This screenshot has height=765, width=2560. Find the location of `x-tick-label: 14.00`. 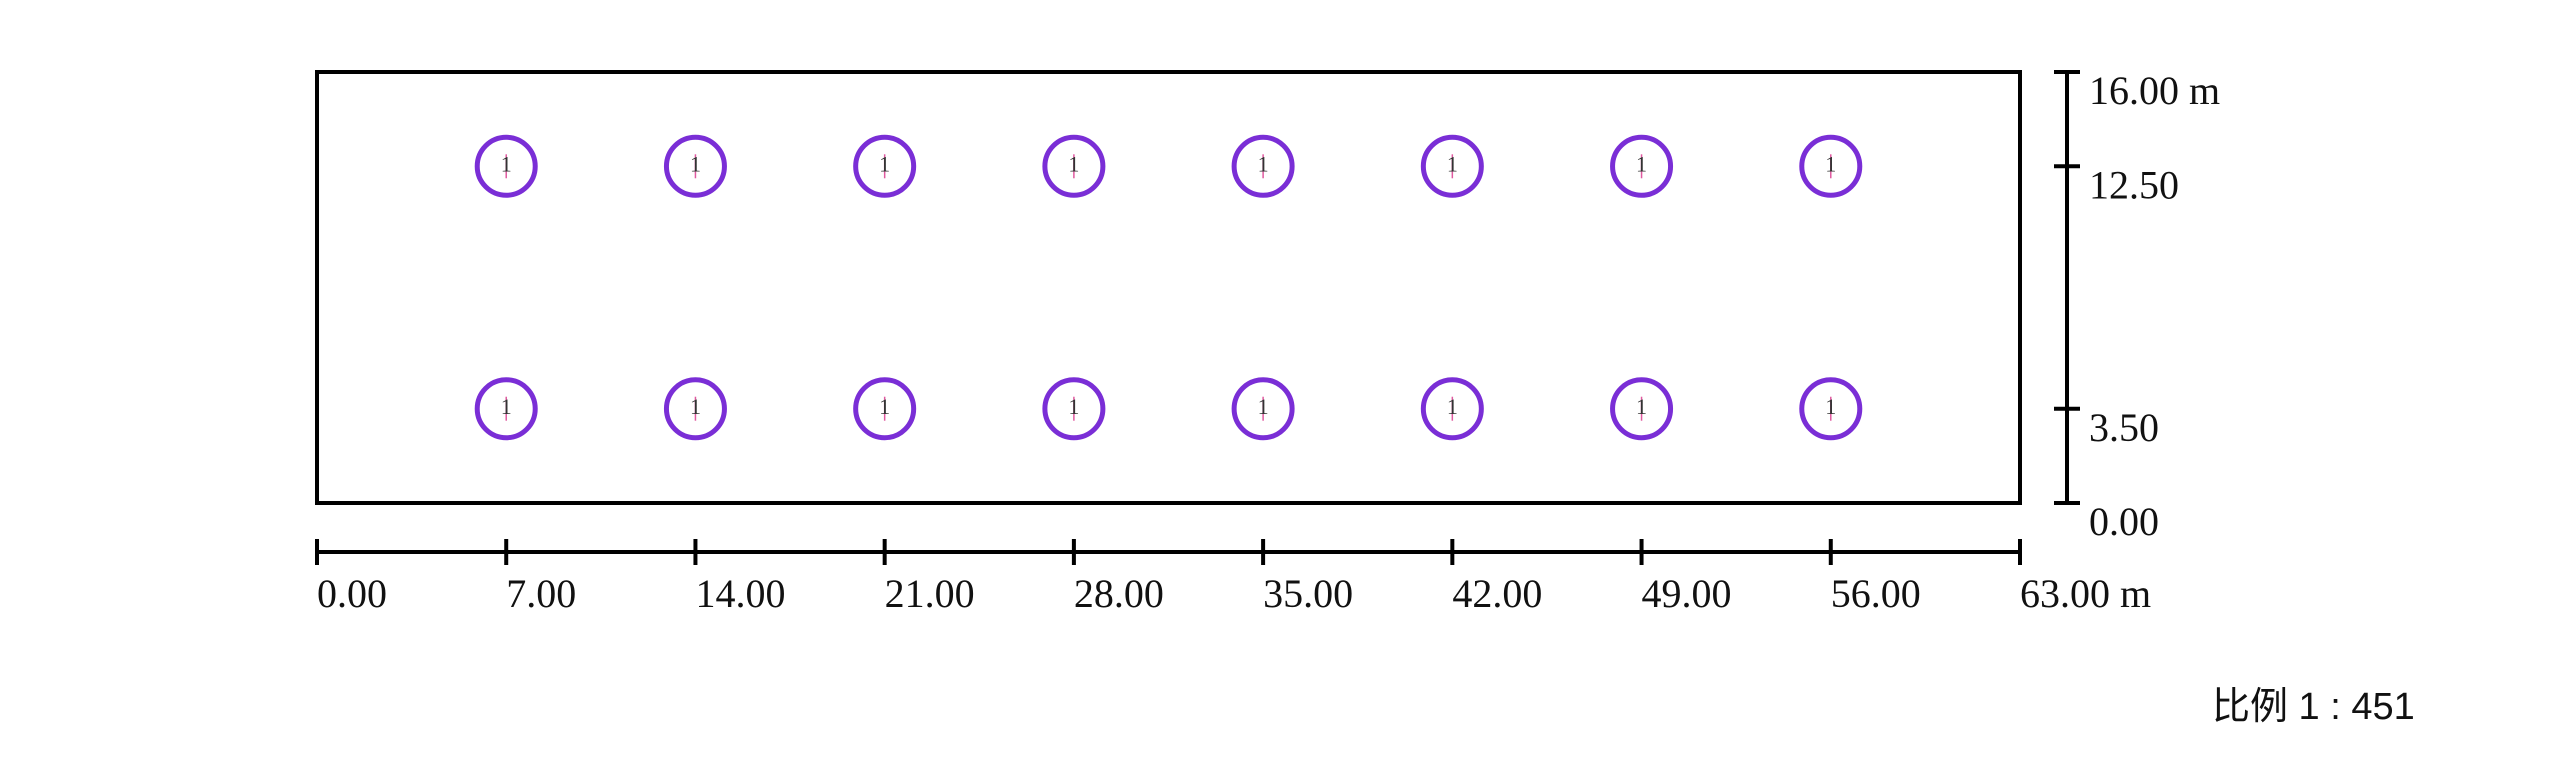

x-tick-label: 14.00 is located at coordinates (740, 593).